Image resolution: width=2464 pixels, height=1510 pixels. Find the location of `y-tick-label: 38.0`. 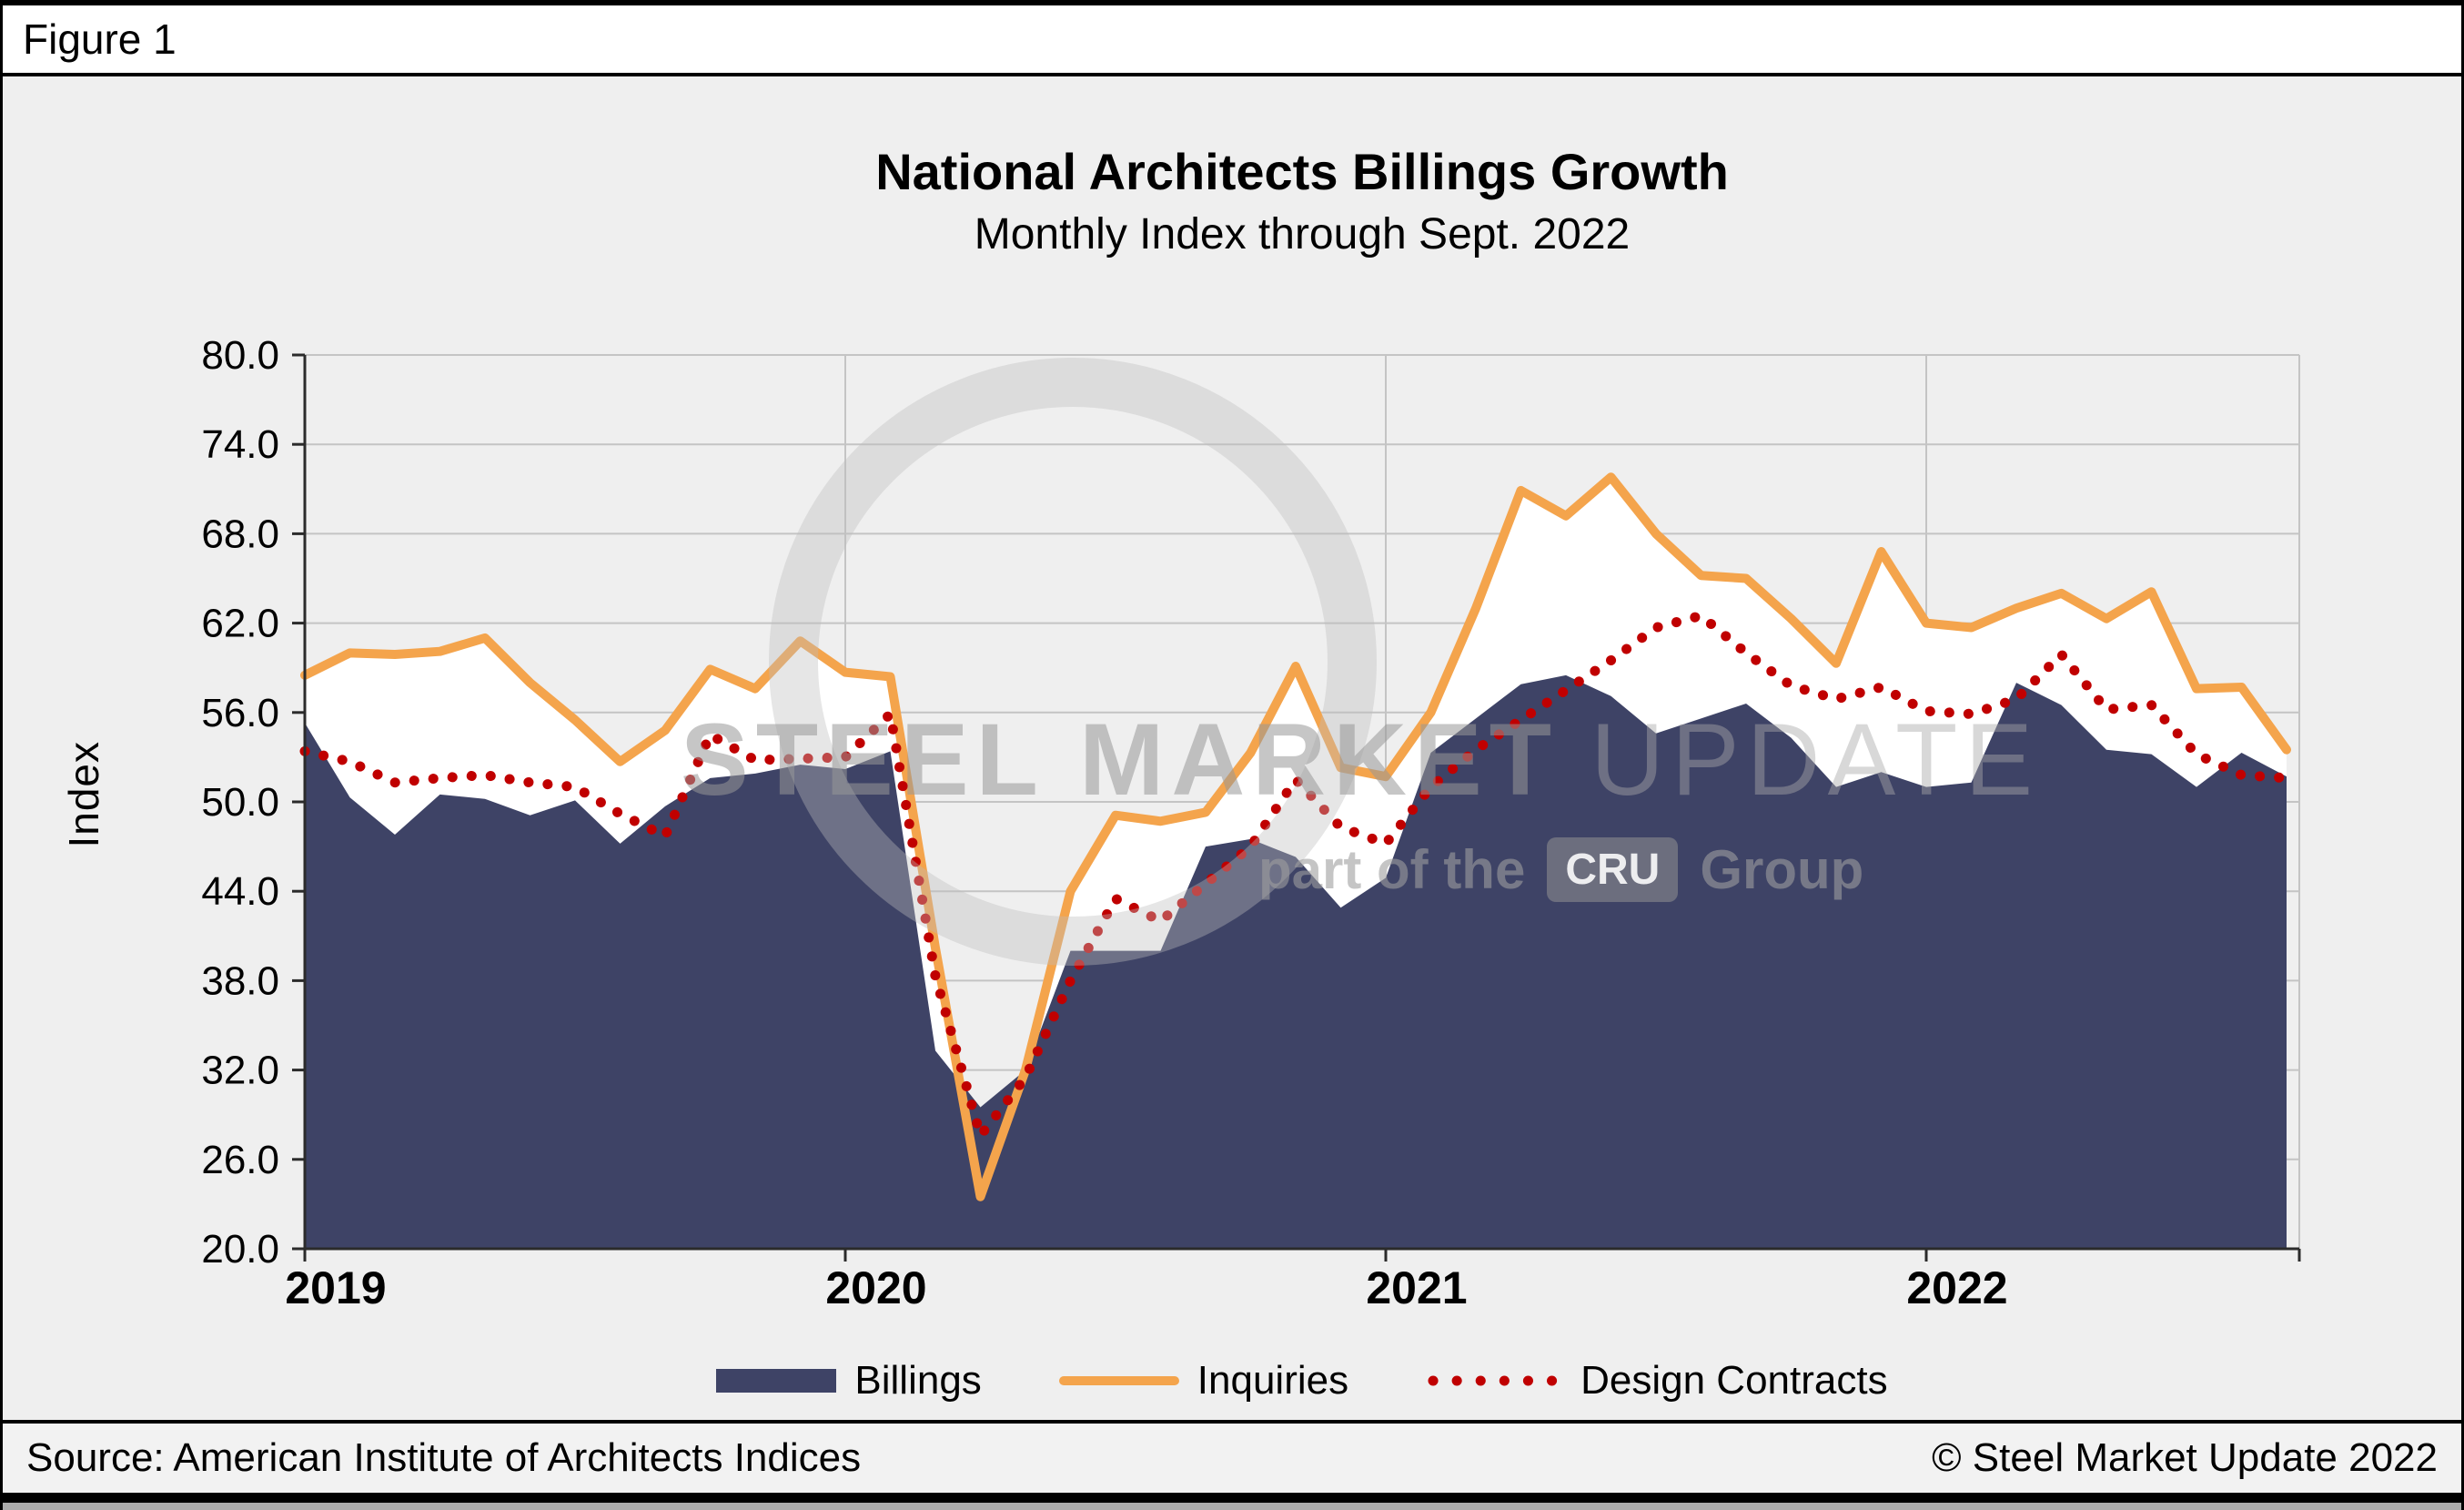

y-tick-label: 38.0 is located at coordinates (240, 980).